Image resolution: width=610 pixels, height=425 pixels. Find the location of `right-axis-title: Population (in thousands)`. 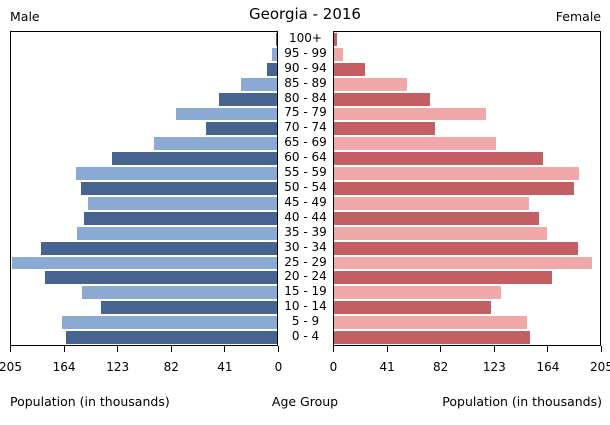

right-axis-title: Population (in thousands) is located at coordinates (522, 401).